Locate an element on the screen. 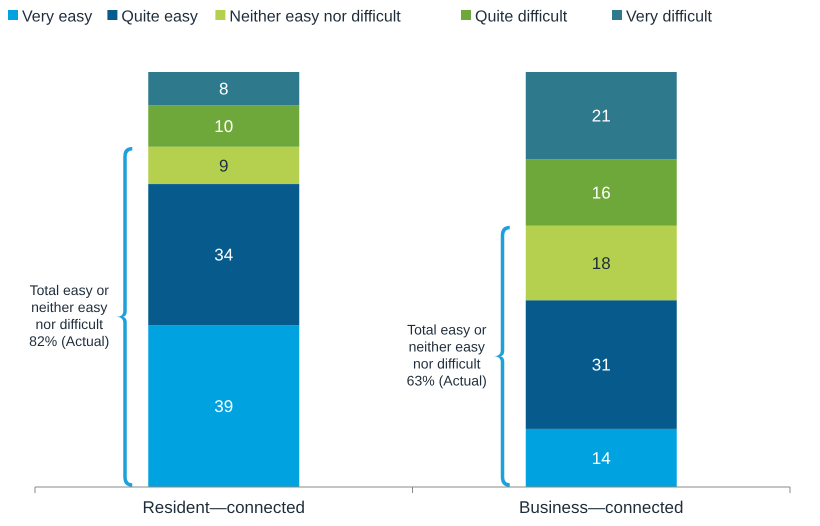 The width and height of the screenshot is (820, 526). legend-label: Very easy is located at coordinates (57, 17).